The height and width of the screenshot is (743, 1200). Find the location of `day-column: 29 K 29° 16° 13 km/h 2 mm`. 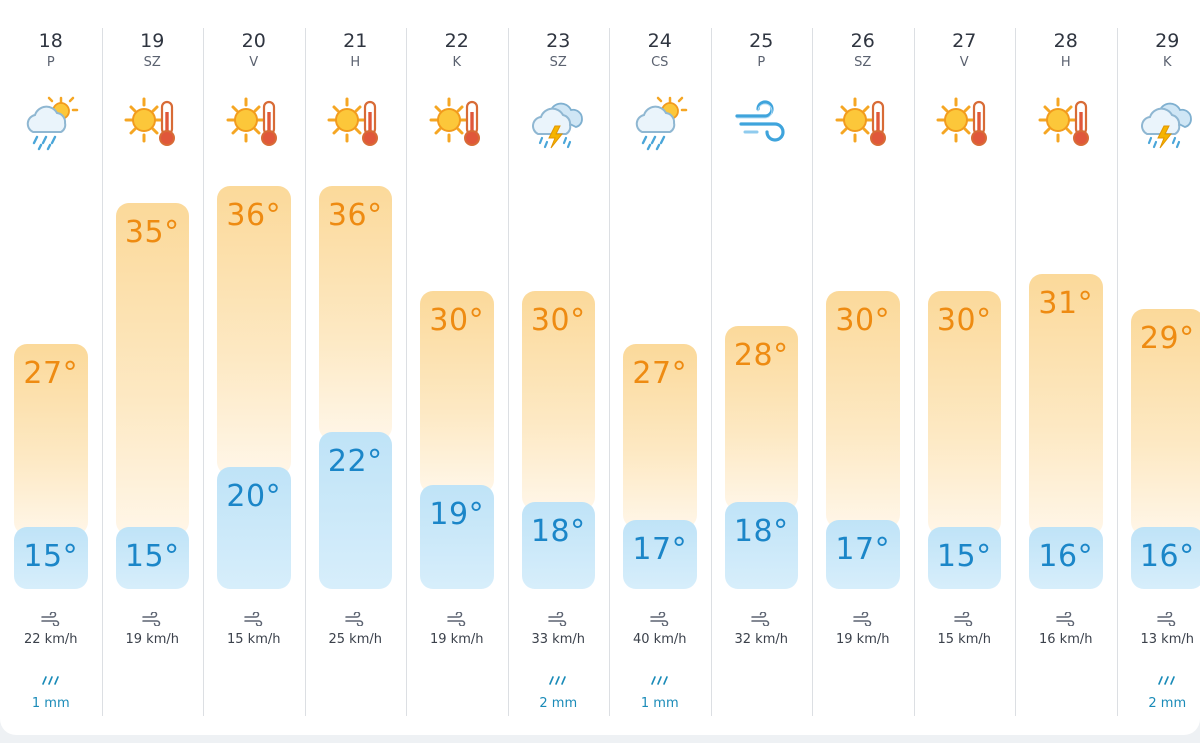

day-column: 29 K 29° 16° 13 km/h 2 mm is located at coordinates (1158, 372).